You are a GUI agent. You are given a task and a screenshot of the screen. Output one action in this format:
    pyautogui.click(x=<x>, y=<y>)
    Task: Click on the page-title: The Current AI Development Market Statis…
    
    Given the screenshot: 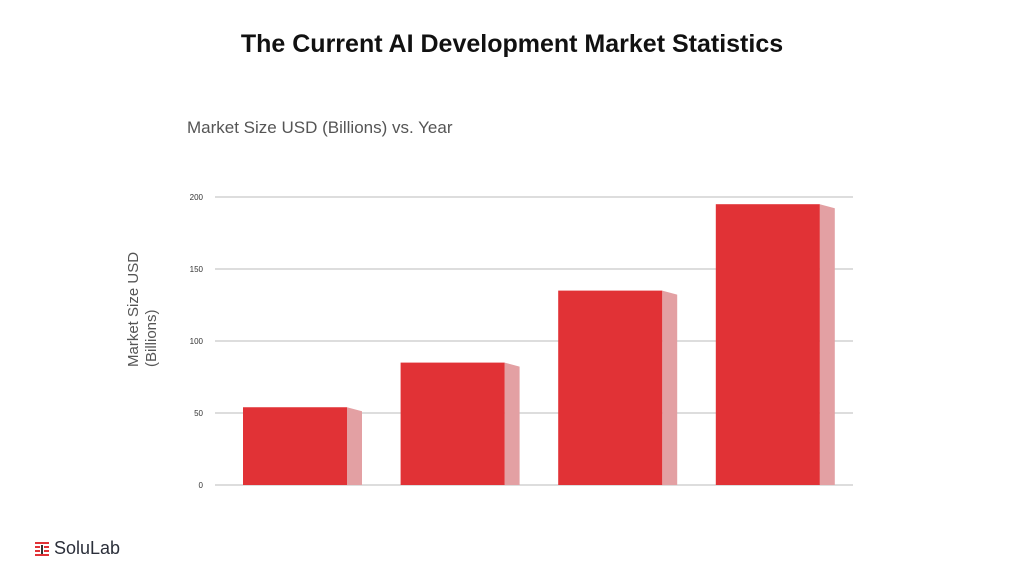 What is the action you would take?
    pyautogui.click(x=512, y=44)
    